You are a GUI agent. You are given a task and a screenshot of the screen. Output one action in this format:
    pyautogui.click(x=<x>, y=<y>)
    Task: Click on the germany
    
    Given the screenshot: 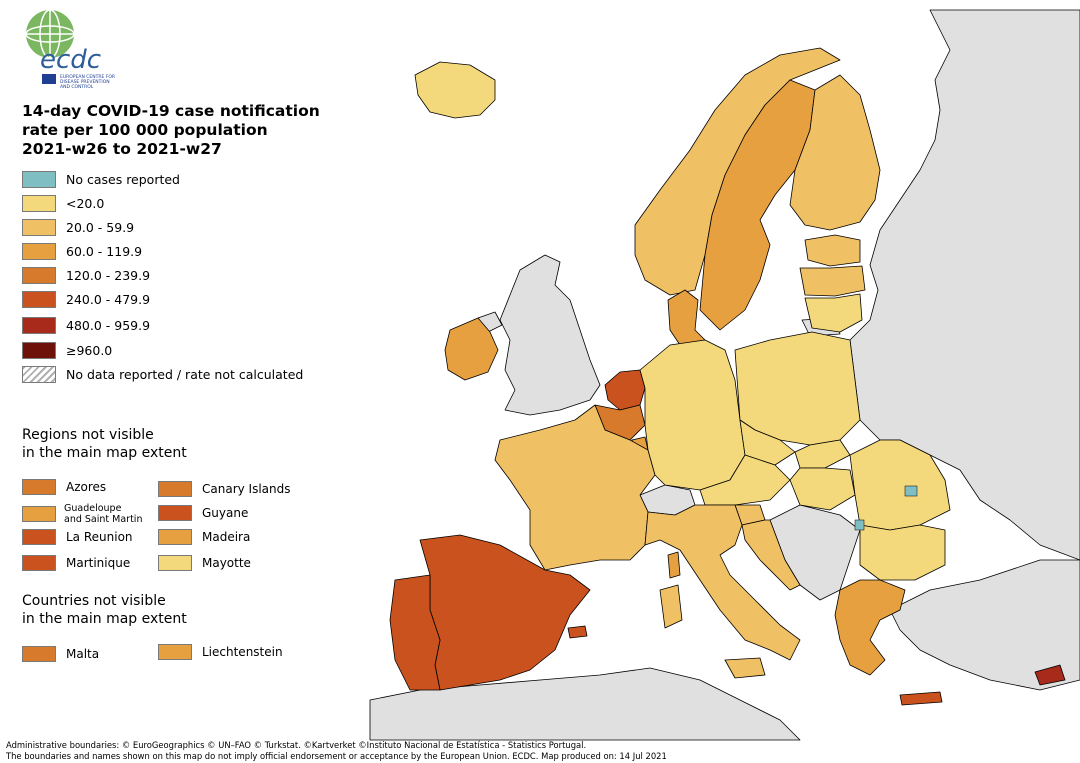 What is the action you would take?
    pyautogui.click(x=692, y=415)
    